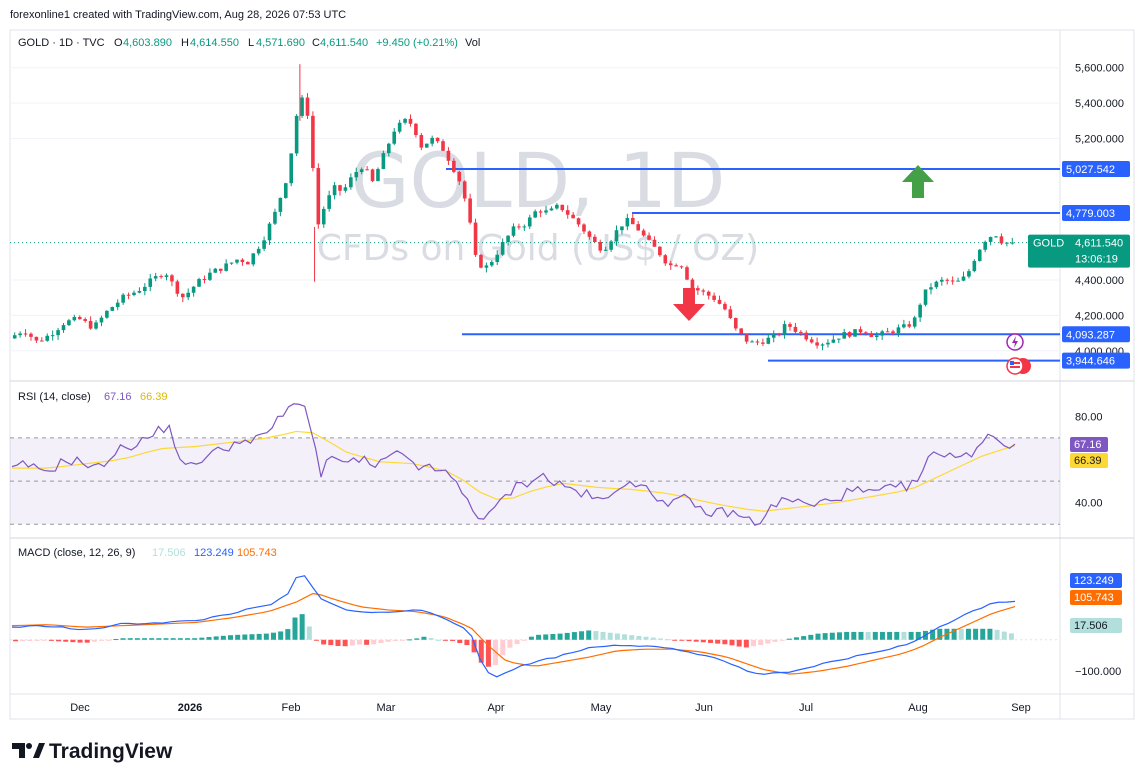 The image size is (1144, 781). What do you see at coordinates (61, 43) in the screenshot?
I see `symbol-label: GOLD · 1D · TVC` at bounding box center [61, 43].